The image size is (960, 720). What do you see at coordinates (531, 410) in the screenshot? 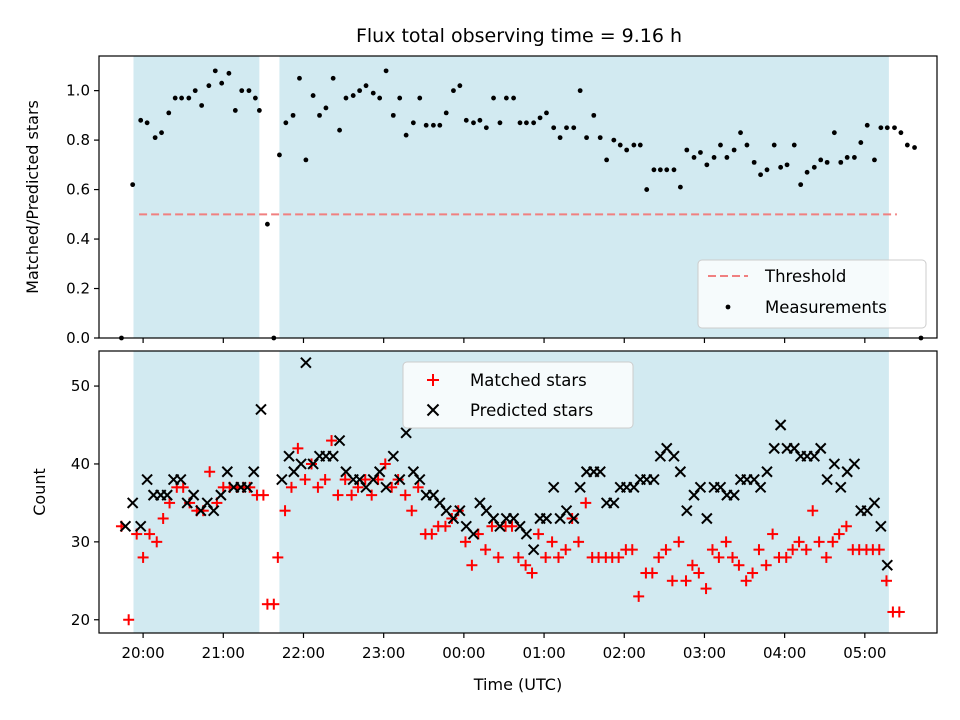
I see `legend-predicted-label: Predicted stars` at bounding box center [531, 410].